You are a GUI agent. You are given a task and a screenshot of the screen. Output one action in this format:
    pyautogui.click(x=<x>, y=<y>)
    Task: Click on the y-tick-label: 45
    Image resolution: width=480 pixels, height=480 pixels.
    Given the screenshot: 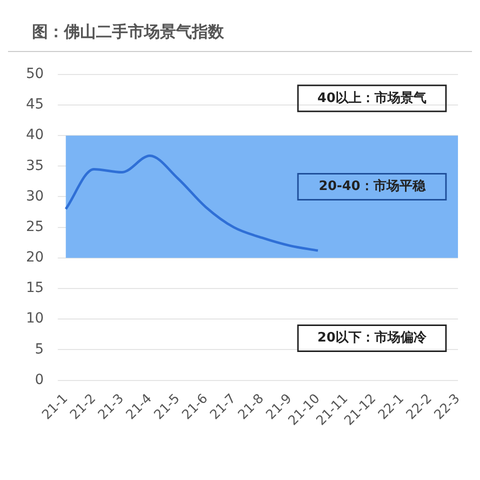 What is the action you would take?
    pyautogui.click(x=35, y=104)
    